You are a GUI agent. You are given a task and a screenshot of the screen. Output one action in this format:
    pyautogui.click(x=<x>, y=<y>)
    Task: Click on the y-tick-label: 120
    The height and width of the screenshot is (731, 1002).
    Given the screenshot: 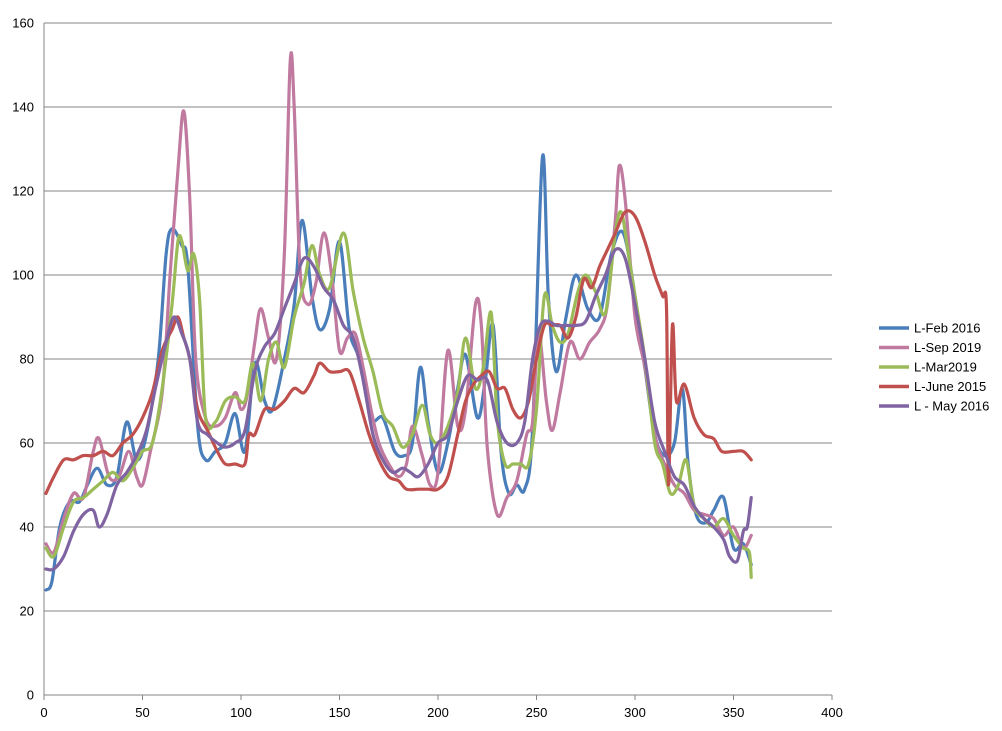 What is the action you would take?
    pyautogui.click(x=23, y=191)
    